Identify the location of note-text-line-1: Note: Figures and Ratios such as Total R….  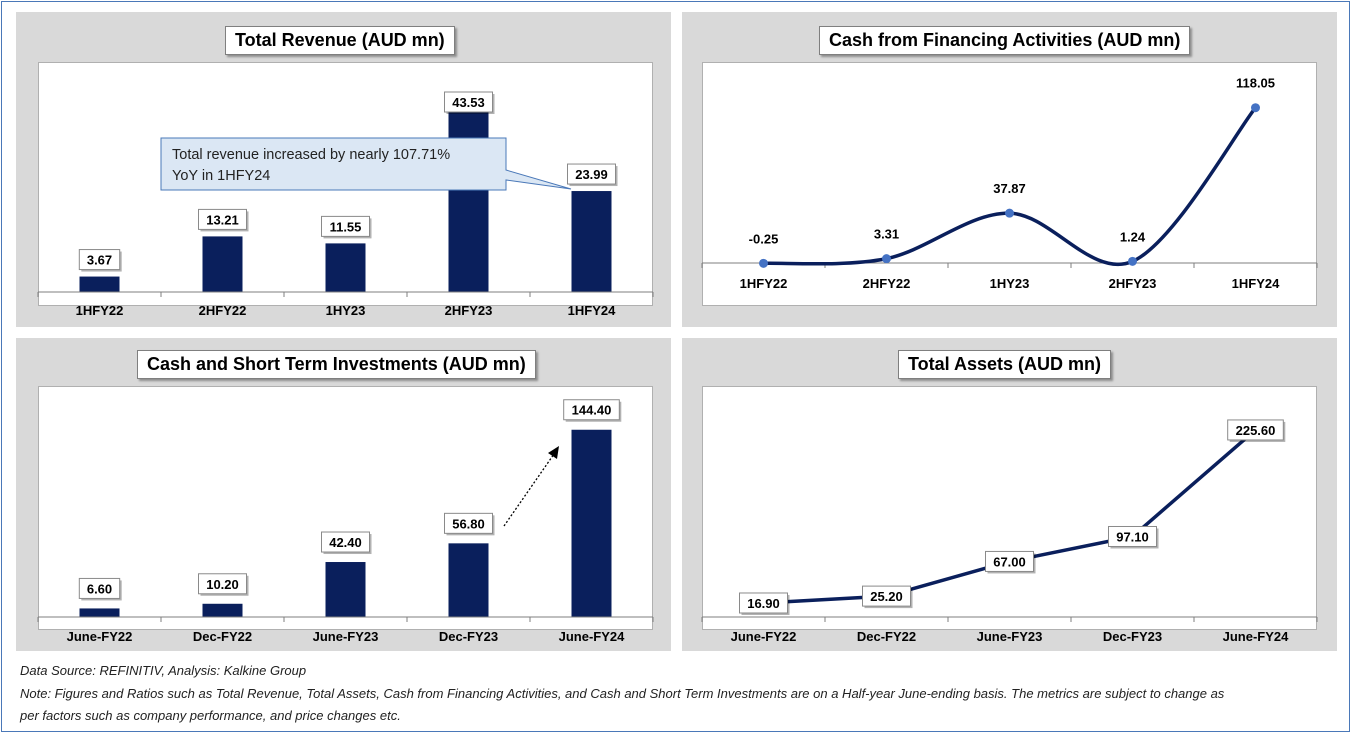
(622, 693).